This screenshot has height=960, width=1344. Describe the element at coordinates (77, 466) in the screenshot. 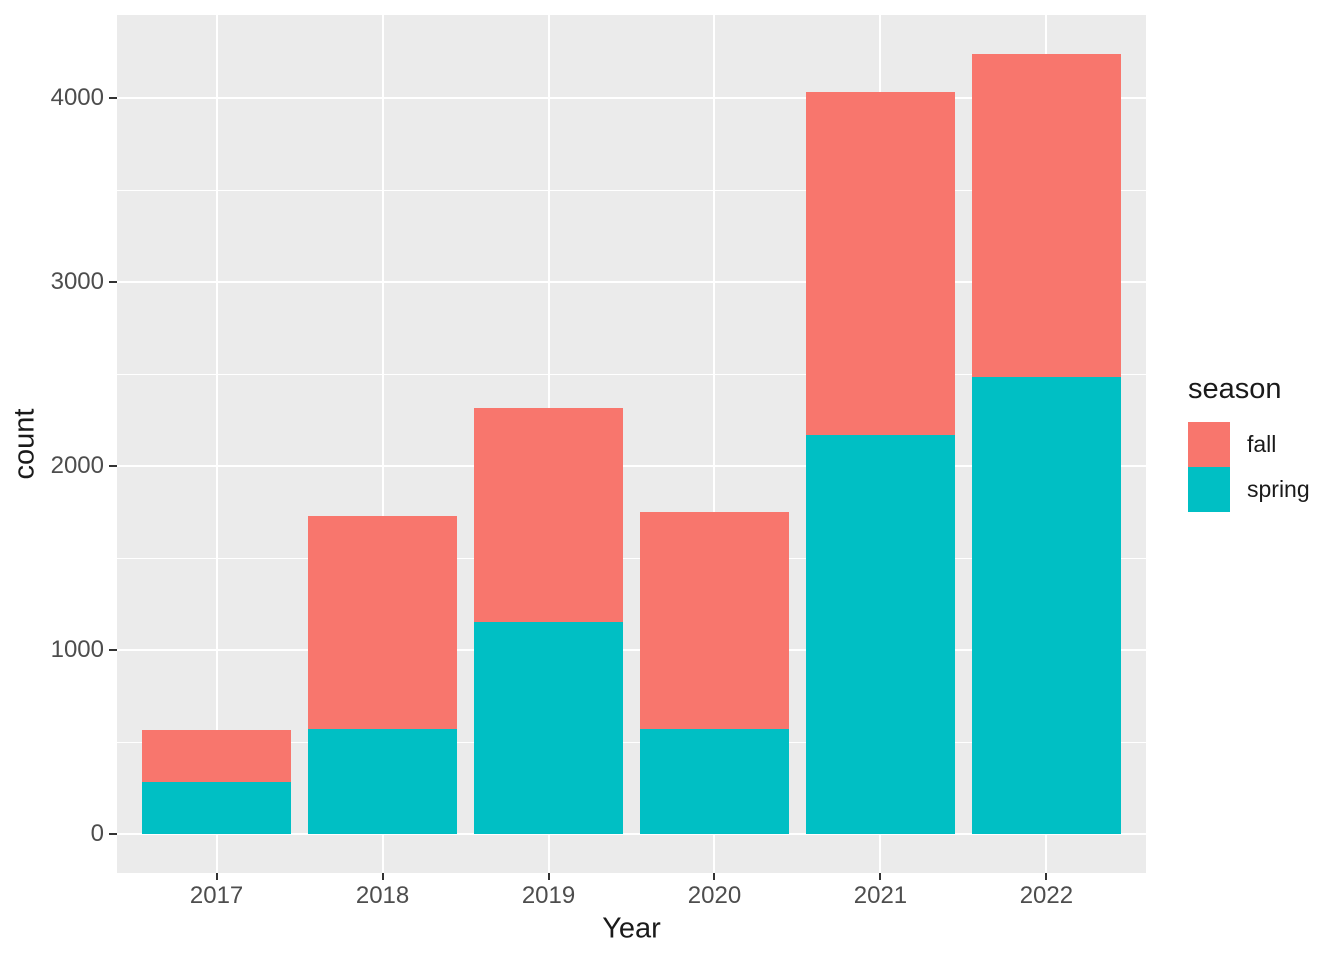

I see `y-tick-label-2000: 2000` at that location.